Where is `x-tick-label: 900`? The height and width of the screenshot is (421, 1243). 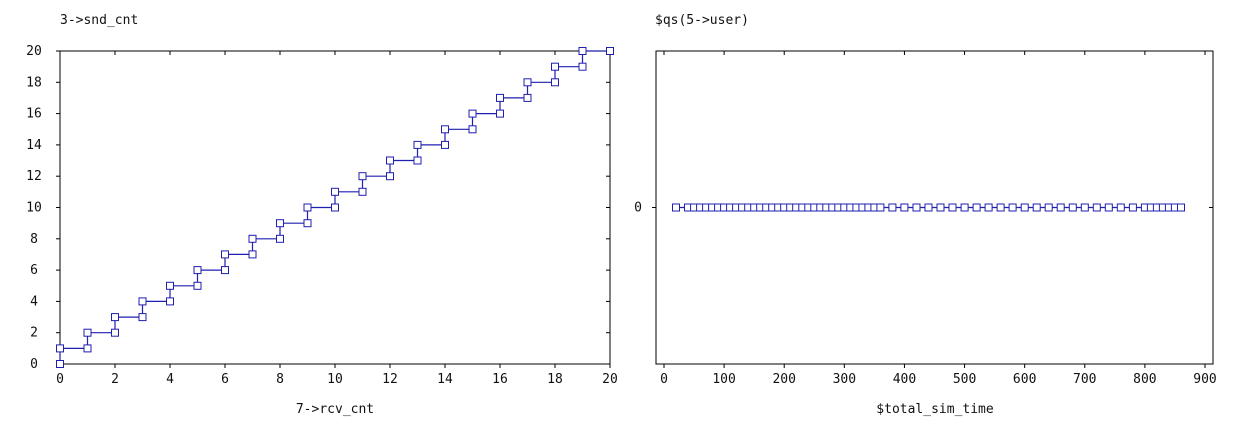 x-tick-label: 900 is located at coordinates (1204, 379).